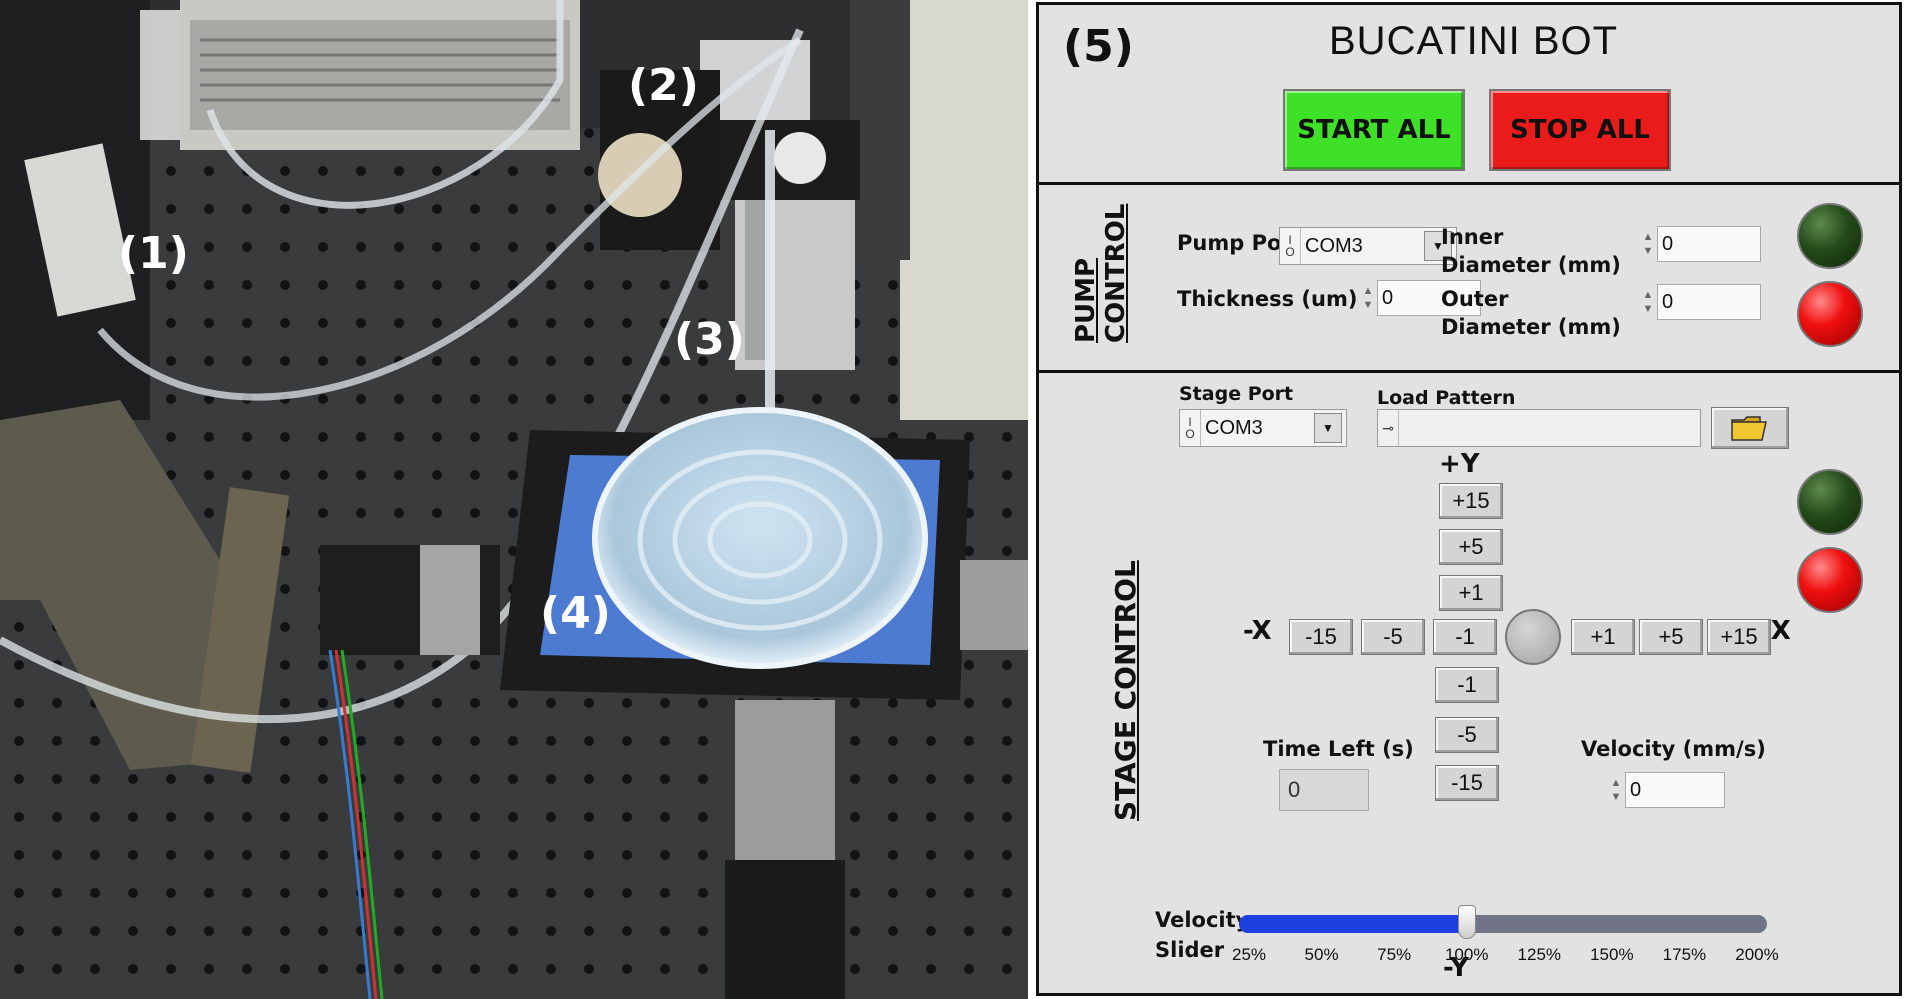 The image size is (1905, 999). What do you see at coordinates (1321, 954) in the screenshot?
I see `slider-tick-label: 50%` at bounding box center [1321, 954].